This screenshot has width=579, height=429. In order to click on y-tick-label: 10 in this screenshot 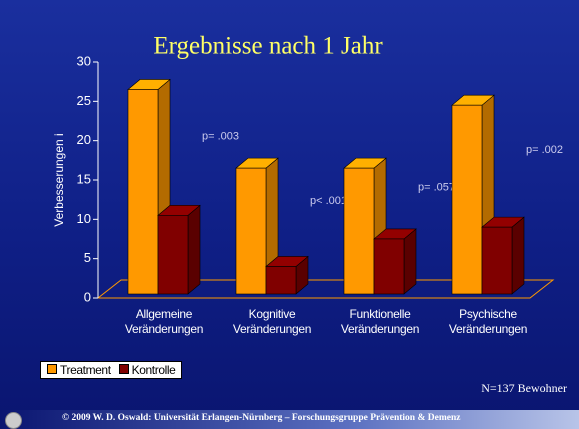, I will do `click(84, 218)`.